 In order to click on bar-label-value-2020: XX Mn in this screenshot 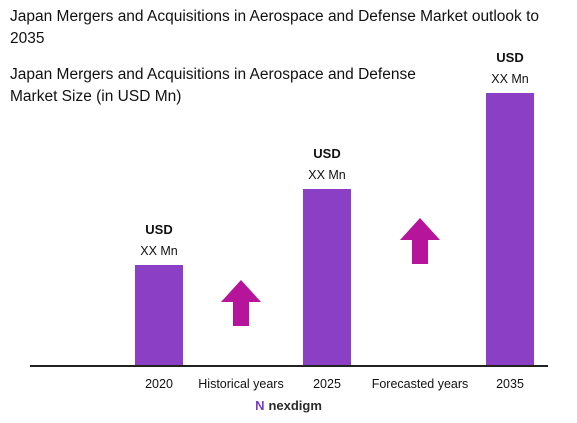, I will do `click(159, 251)`.